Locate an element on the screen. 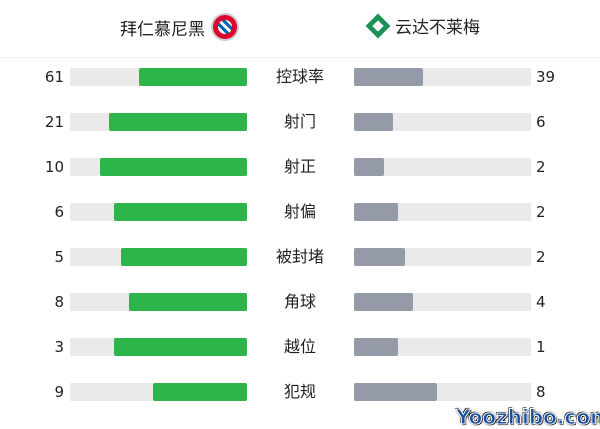  stat-label: 被封堵 is located at coordinates (299, 256).